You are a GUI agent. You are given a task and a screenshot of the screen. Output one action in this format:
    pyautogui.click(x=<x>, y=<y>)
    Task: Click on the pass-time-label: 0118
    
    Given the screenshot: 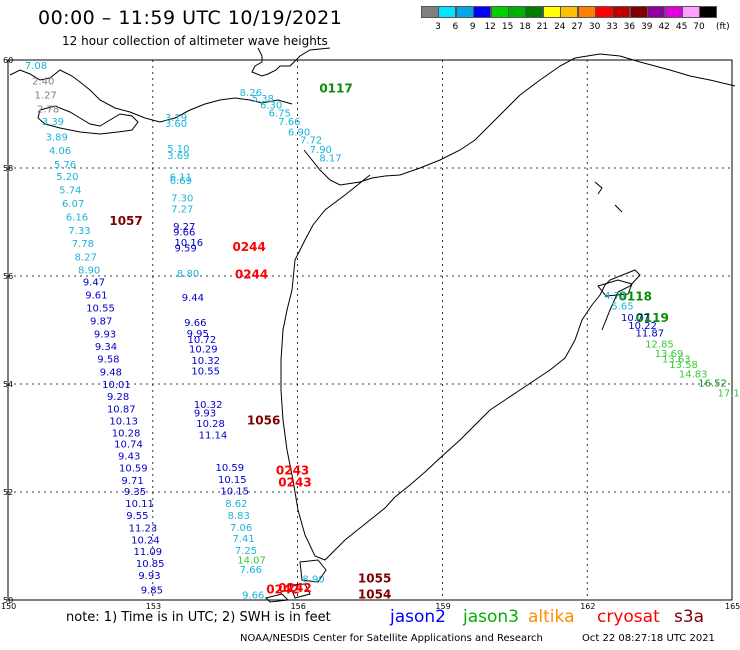 What is the action you would take?
    pyautogui.click(x=635, y=296)
    